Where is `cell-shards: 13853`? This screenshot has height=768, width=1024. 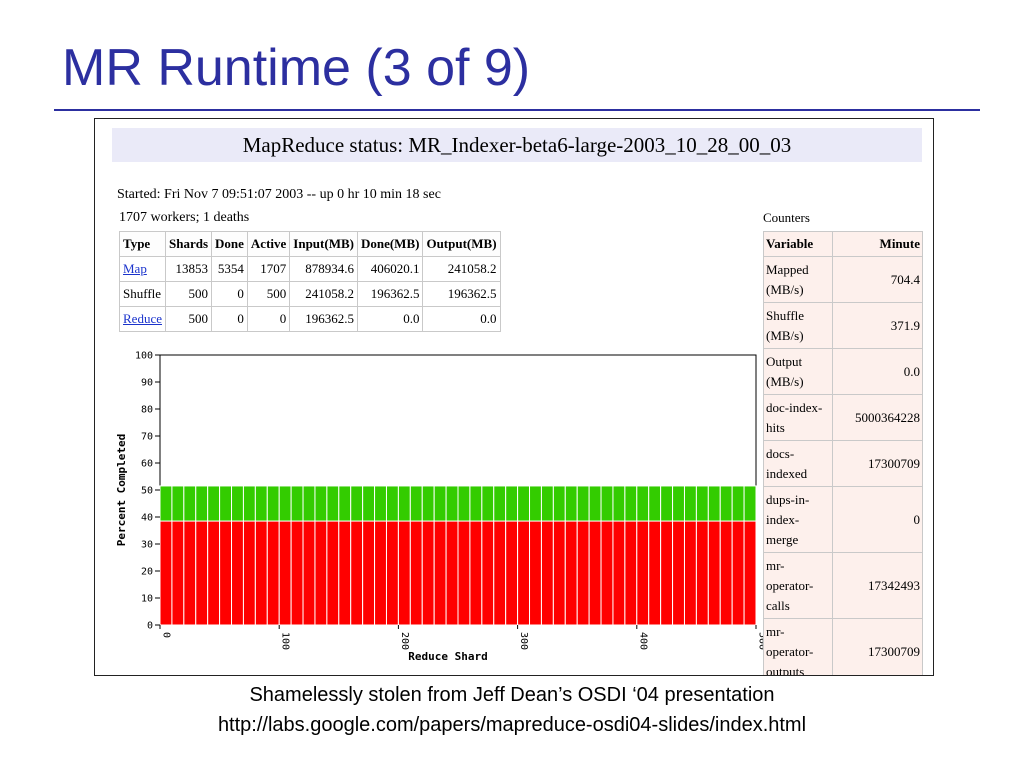 cell-shards: 13853 is located at coordinates (188, 269).